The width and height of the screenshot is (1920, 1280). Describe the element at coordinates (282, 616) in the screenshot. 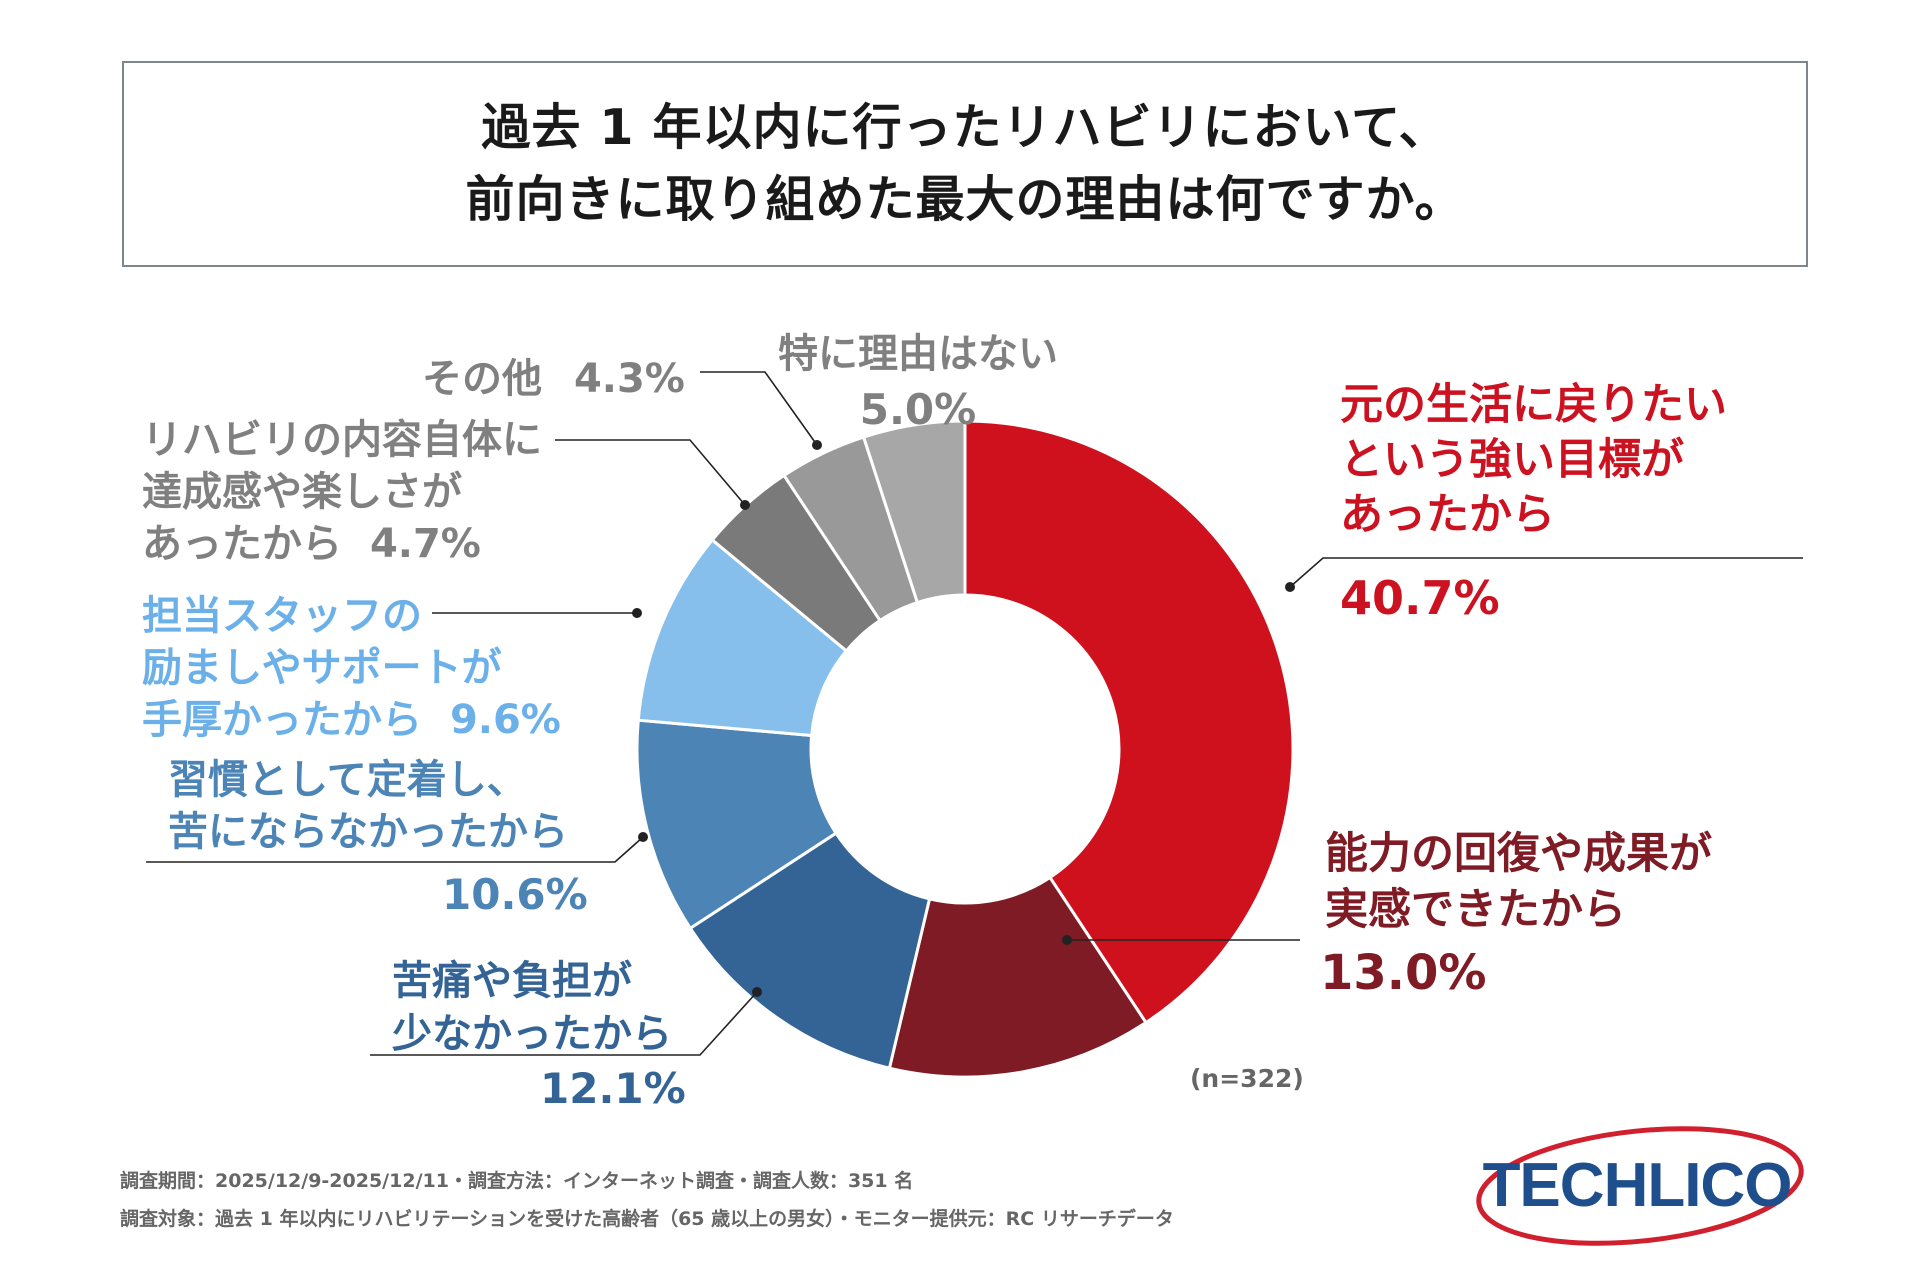

I see `label-s4-line1: 担当スタッフの` at that location.